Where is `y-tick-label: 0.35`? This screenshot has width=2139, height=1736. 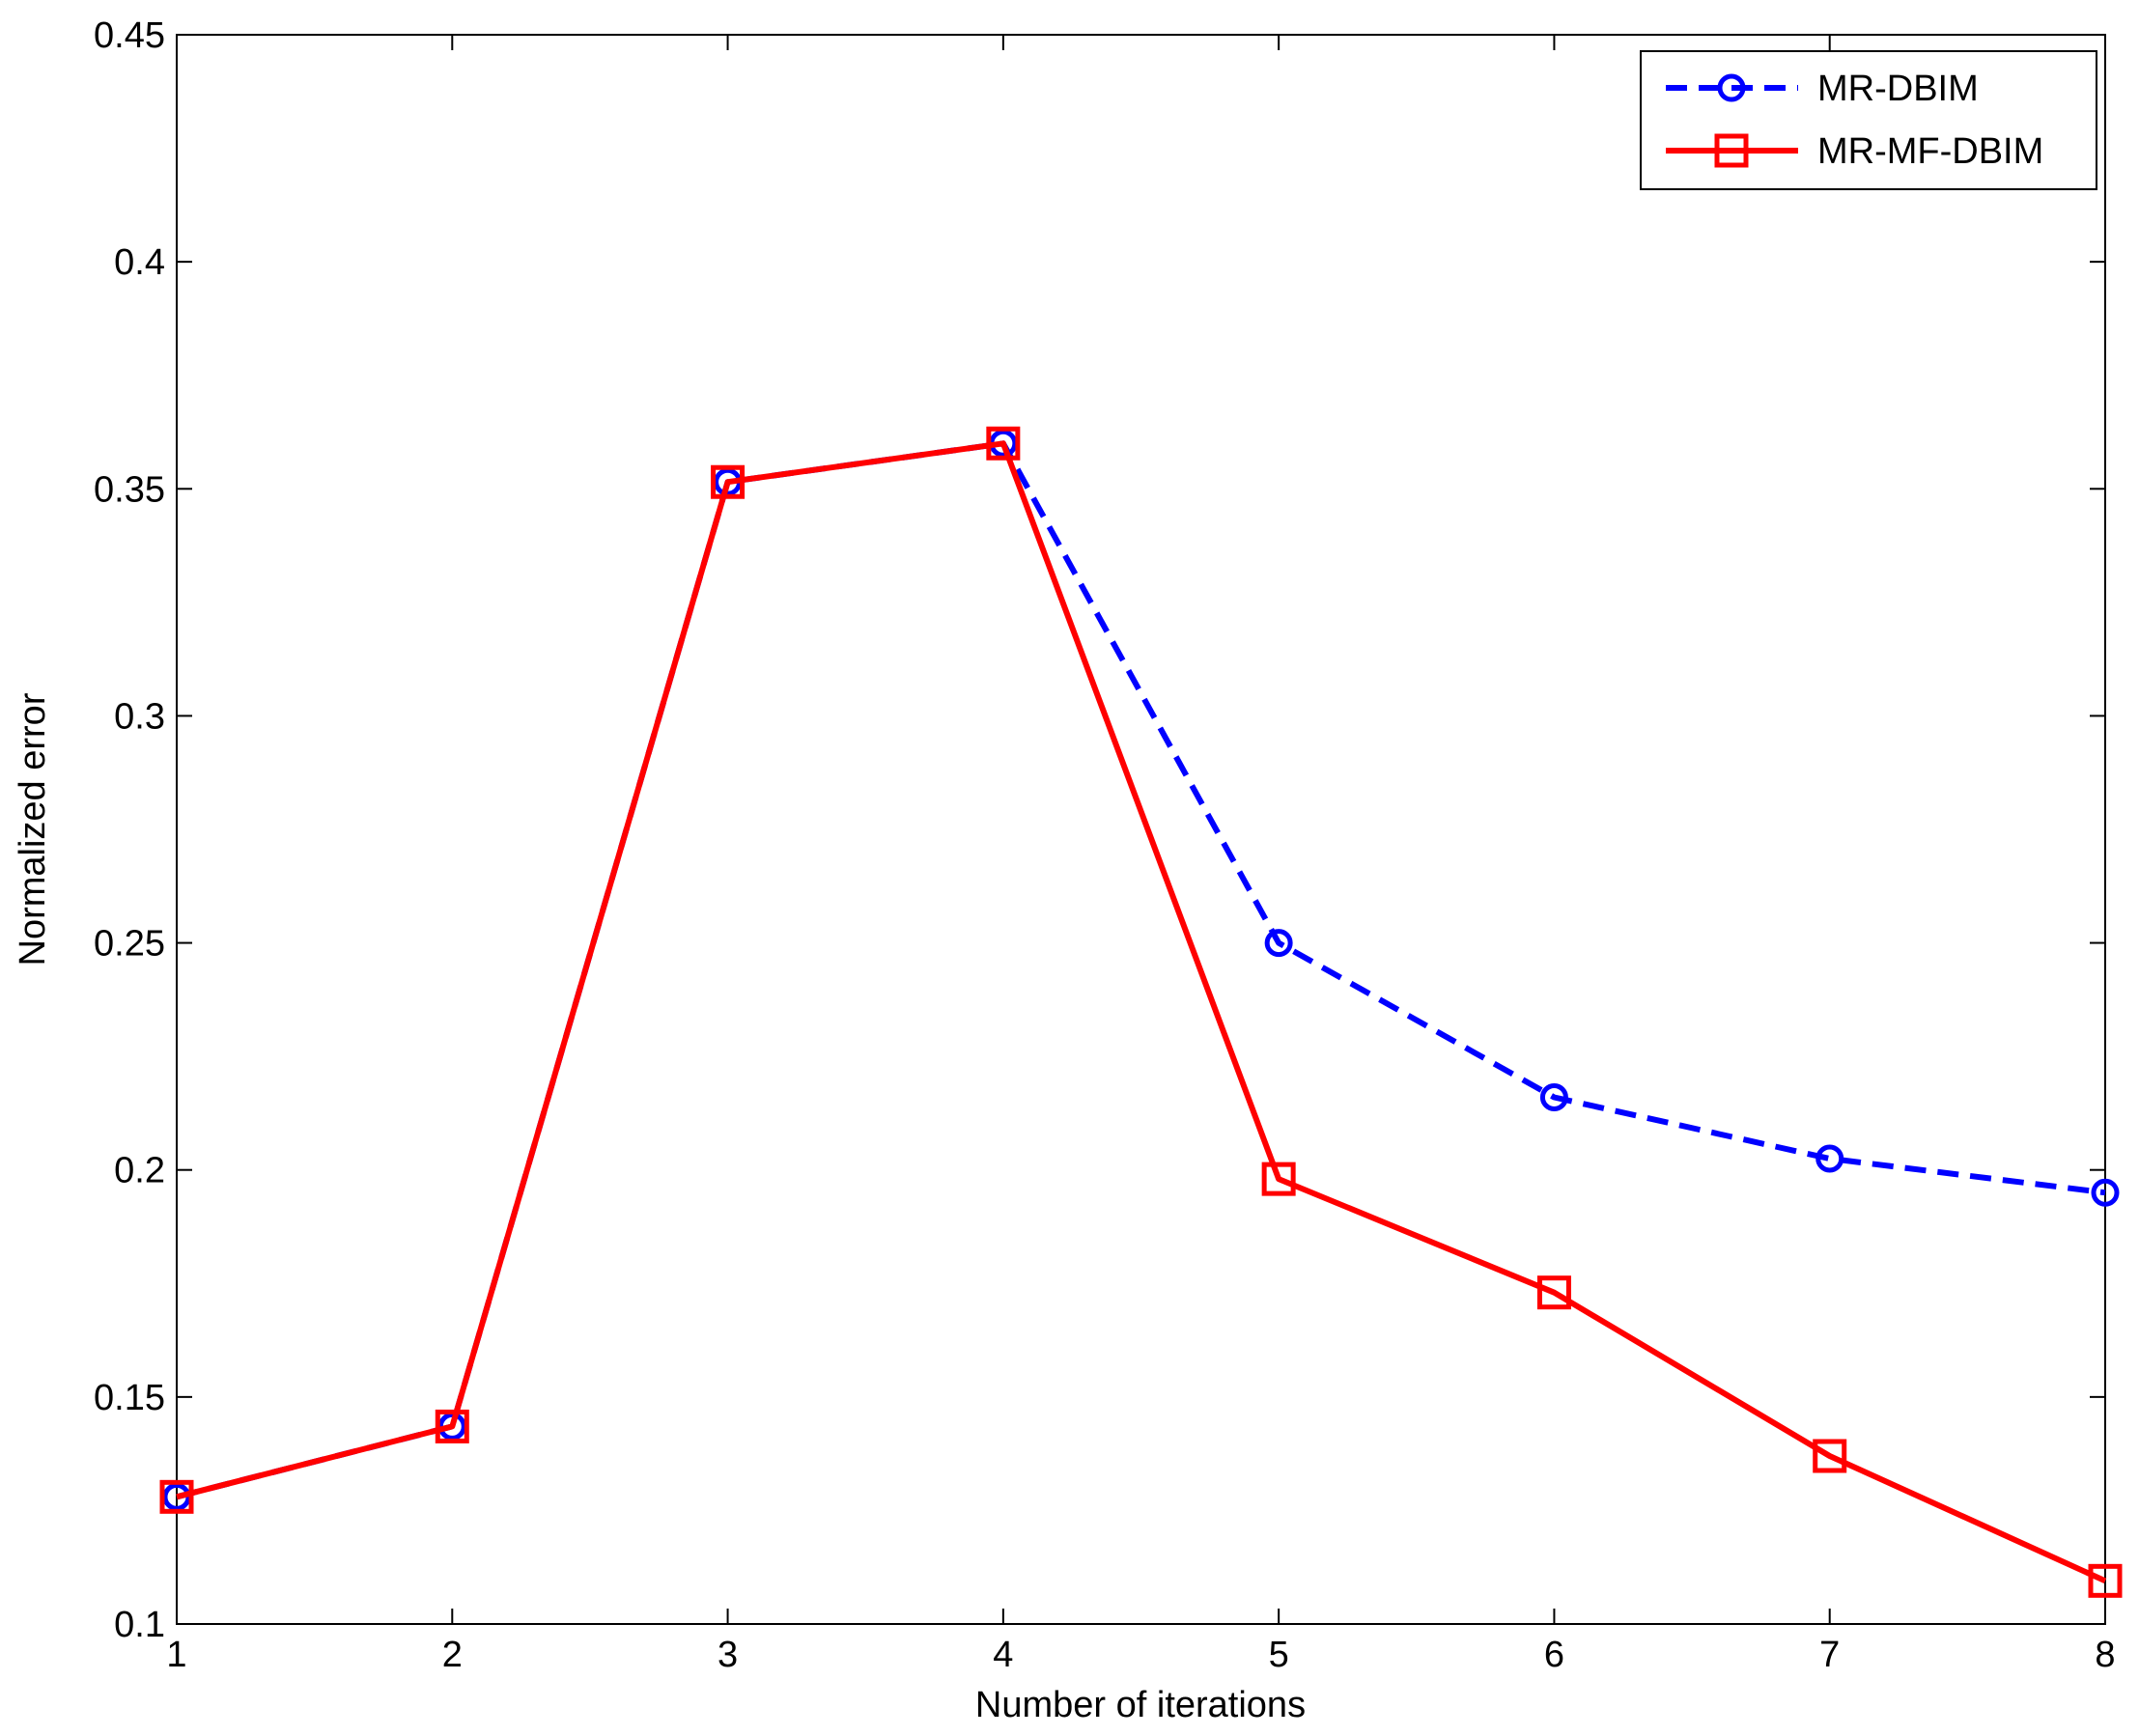
y-tick-label: 0.35 is located at coordinates (129, 490).